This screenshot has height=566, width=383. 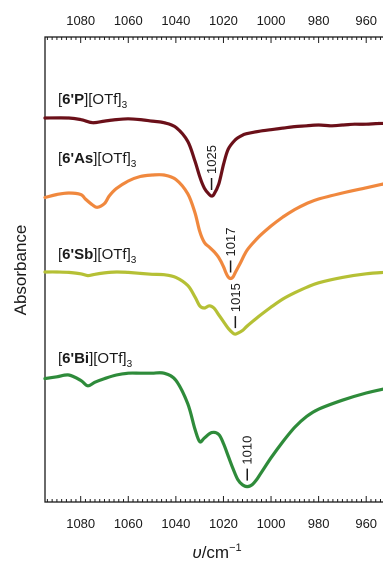 What do you see at coordinates (175, 20) in the screenshot?
I see `x-top-tick-label: 1040` at bounding box center [175, 20].